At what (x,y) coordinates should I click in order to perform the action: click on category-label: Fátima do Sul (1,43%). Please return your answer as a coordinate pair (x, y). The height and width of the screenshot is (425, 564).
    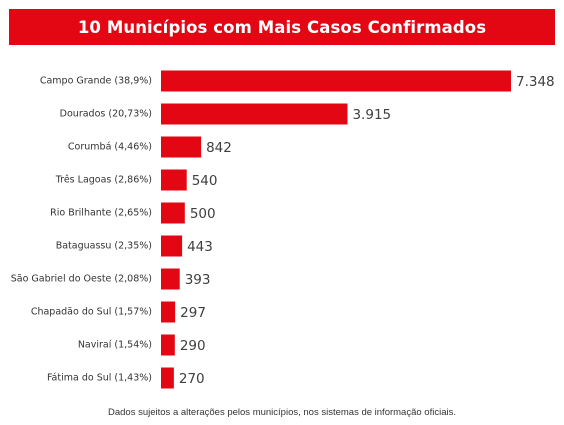
    Looking at the image, I should click on (99, 378).